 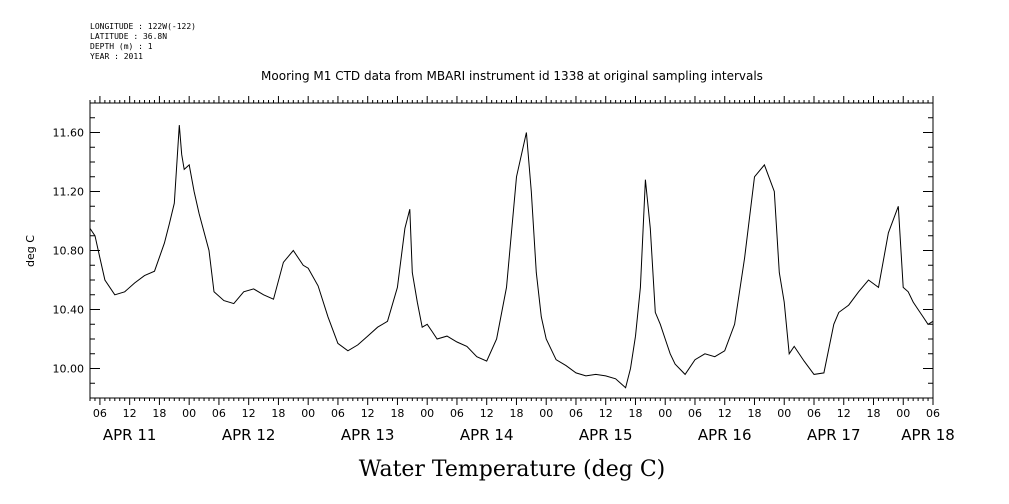 What do you see at coordinates (69, 133) in the screenshot?
I see `y-tick-label: 11.60` at bounding box center [69, 133].